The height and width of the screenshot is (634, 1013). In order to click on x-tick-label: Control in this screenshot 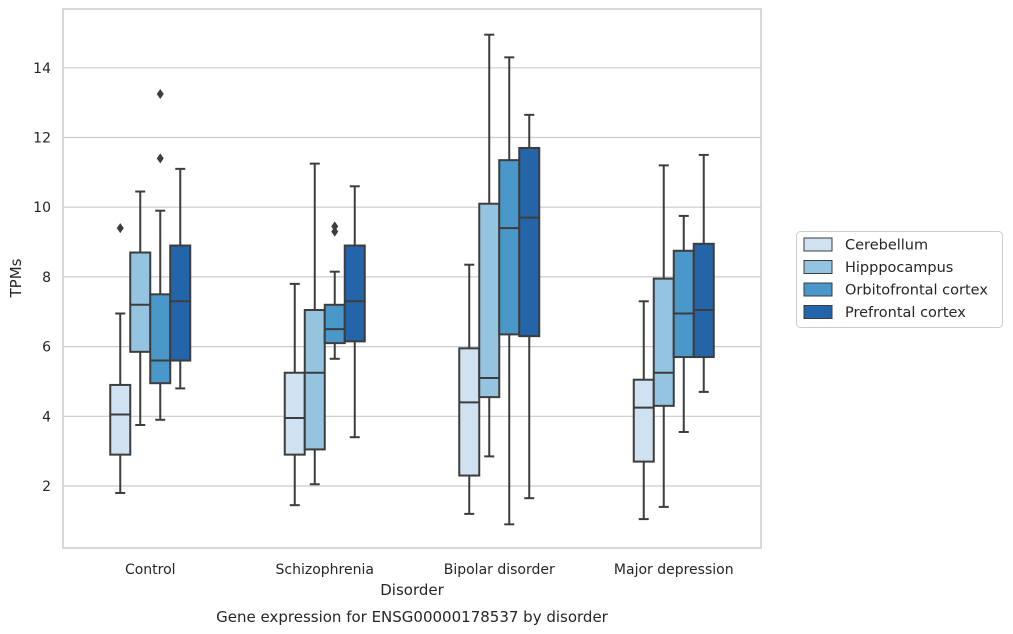, I will do `click(150, 570)`.